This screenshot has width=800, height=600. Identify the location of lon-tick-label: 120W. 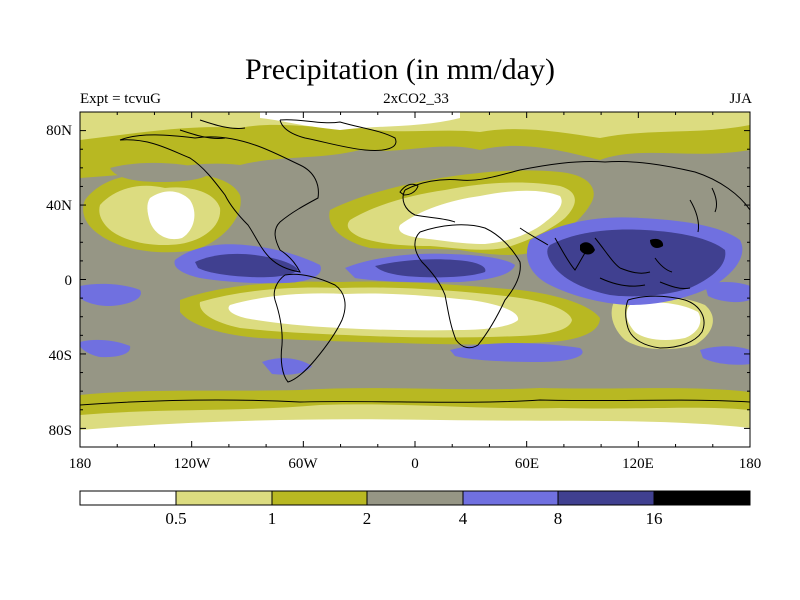
(193, 464).